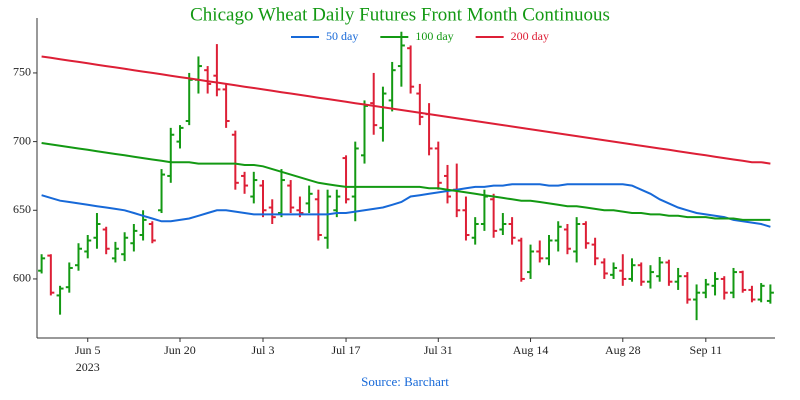 The width and height of the screenshot is (800, 400). I want to click on legend-label: 50 day, so click(342, 36).